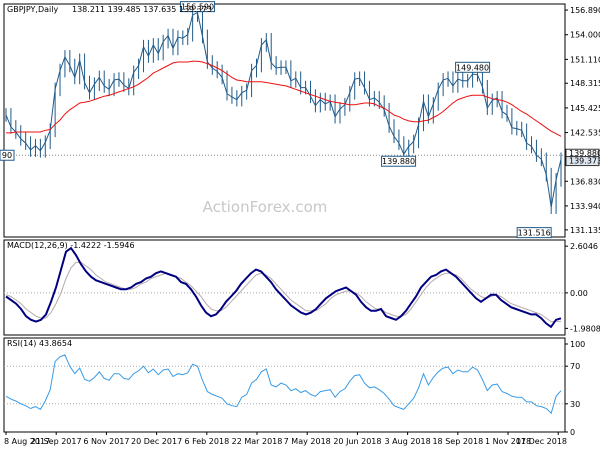 The width and height of the screenshot is (600, 454). What do you see at coordinates (585, 206) in the screenshot?
I see `price-y-tick-label: 133.940` at bounding box center [585, 206].